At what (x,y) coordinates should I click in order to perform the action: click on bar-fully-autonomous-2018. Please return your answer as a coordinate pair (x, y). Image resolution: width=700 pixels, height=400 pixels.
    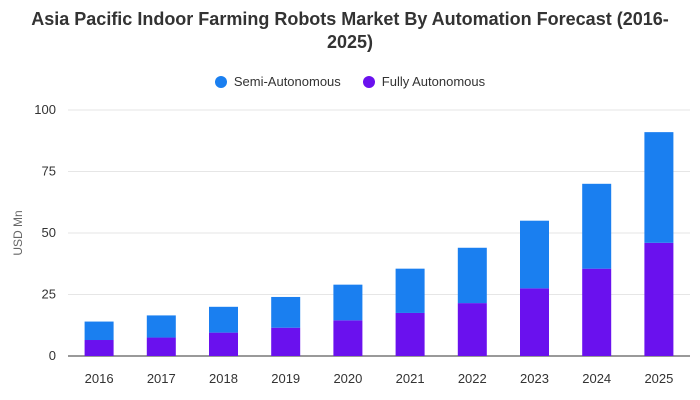
    Looking at the image, I should click on (223, 344).